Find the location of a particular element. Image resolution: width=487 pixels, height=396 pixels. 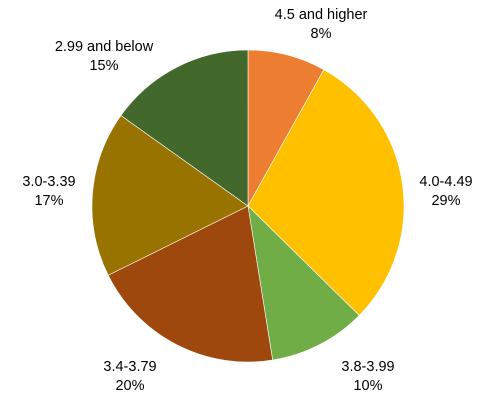

pie-slice-2-99-and-below is located at coordinates (184, 128).